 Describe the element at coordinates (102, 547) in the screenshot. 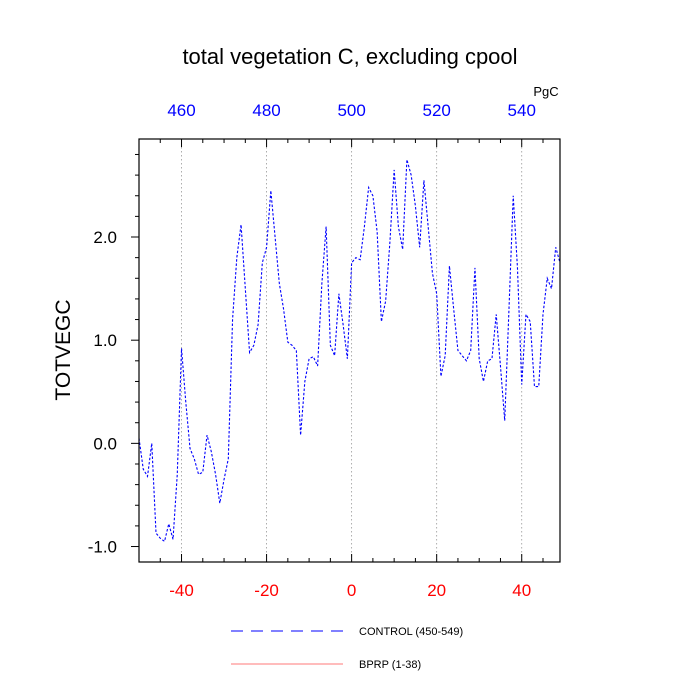

I see `y-tick-label: -1.0` at that location.